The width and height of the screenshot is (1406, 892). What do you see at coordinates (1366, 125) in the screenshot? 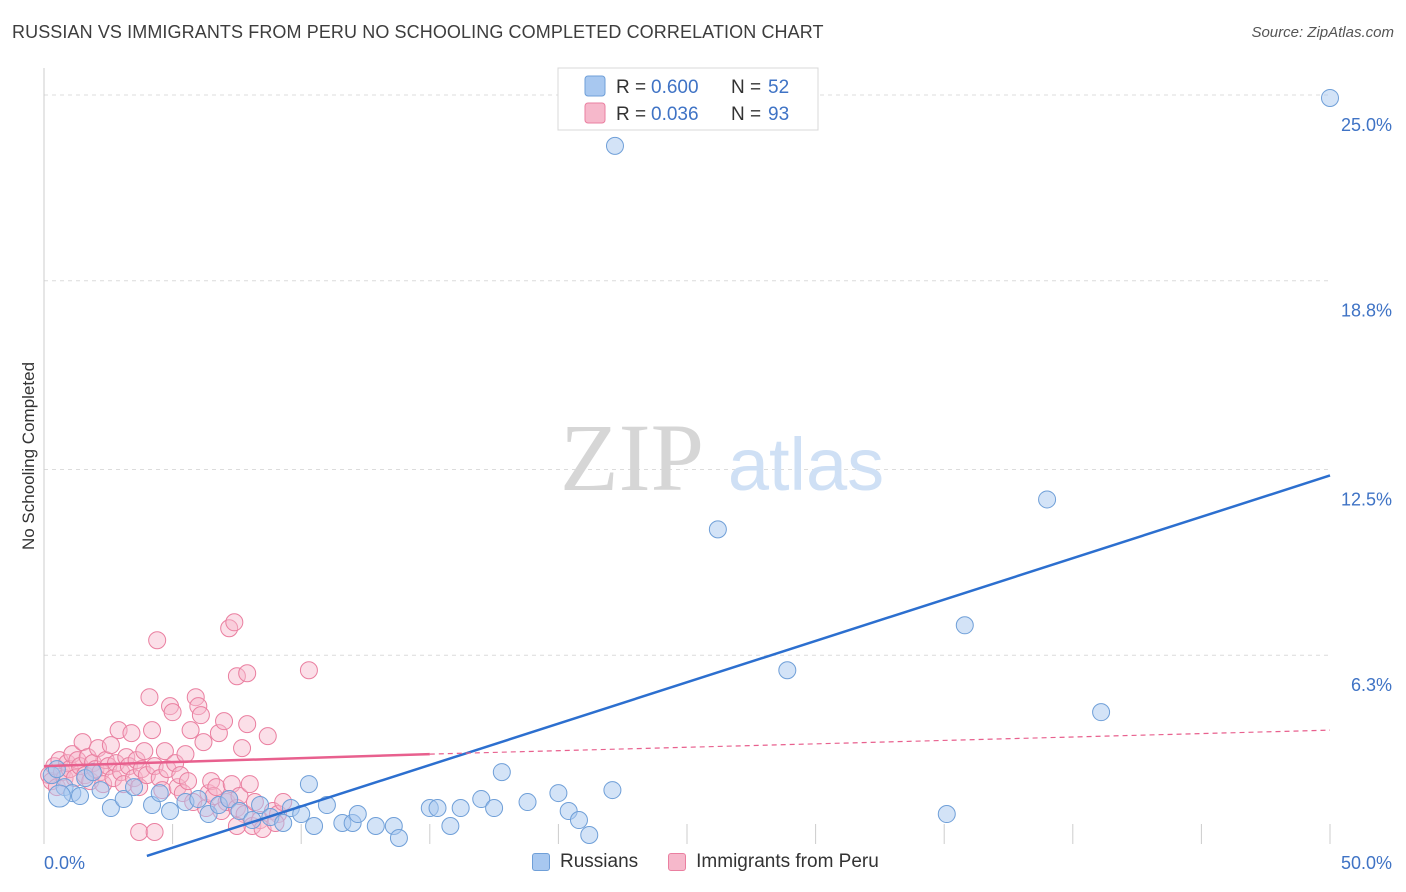
I see `y-tick-label-3: 25.0%` at bounding box center [1366, 125].